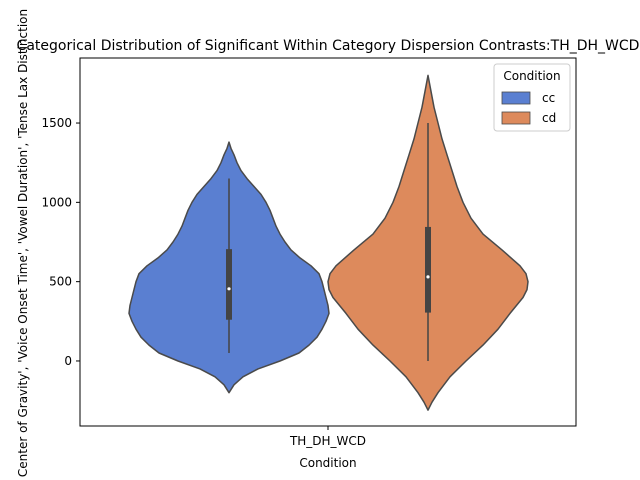 The height and width of the screenshot is (480, 640). I want to click on x-axis-label: Condition, so click(327, 463).